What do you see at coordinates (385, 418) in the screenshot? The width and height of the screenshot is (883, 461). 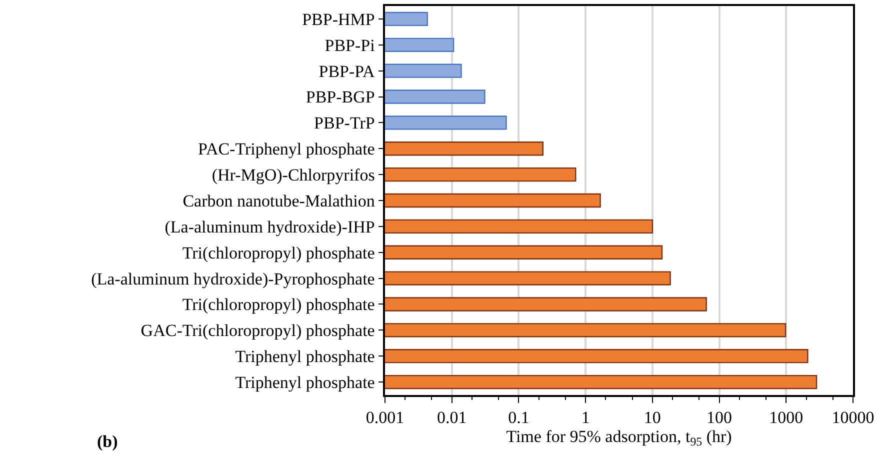 I see `x-tick-label: 0.001` at bounding box center [385, 418].